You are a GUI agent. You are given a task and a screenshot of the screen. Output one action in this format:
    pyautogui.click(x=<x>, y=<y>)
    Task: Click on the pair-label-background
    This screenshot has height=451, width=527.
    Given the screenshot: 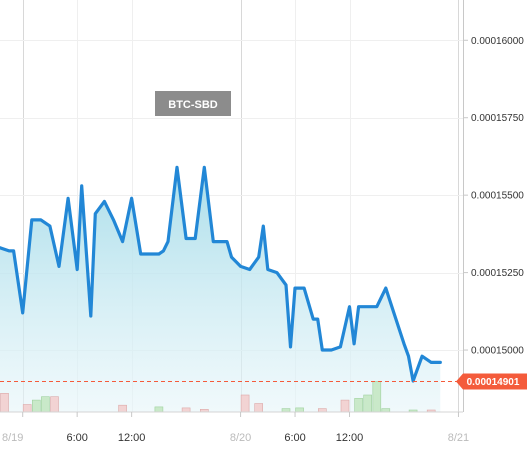 What is the action you would take?
    pyautogui.click(x=193, y=103)
    